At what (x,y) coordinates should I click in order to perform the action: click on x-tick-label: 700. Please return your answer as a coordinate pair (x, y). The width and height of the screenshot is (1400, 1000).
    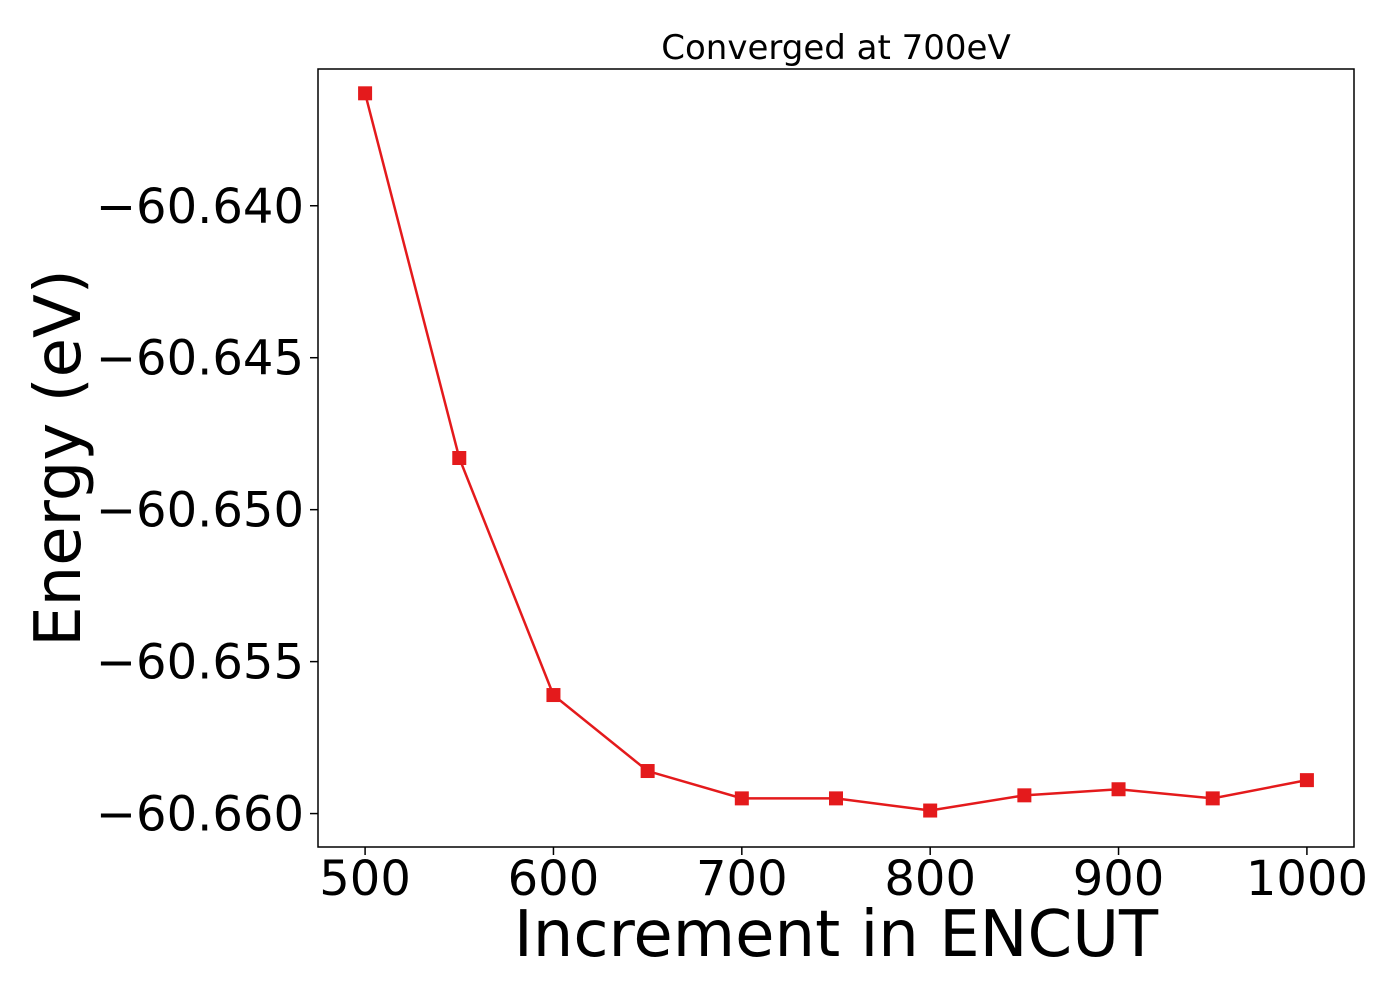
    Looking at the image, I should click on (742, 879).